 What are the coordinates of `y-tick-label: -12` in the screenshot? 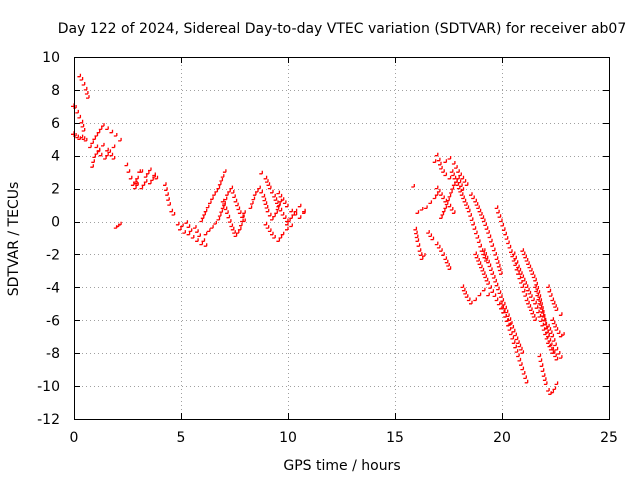 It's located at (48, 420).